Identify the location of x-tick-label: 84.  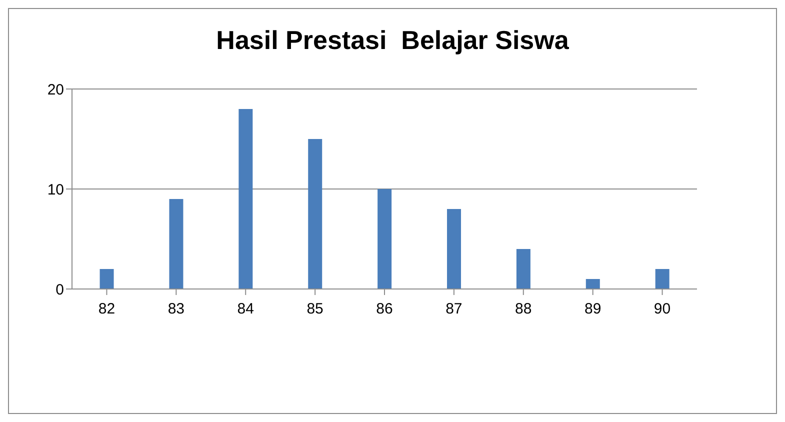
(245, 309).